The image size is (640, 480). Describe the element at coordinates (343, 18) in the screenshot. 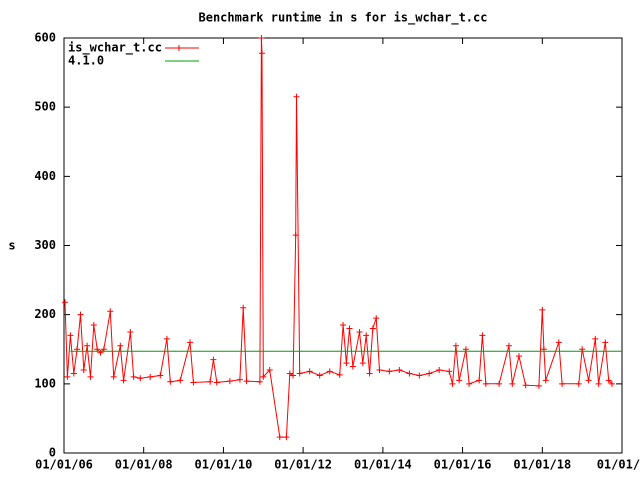

I see `chart-title: Benchmark runtime in s for is_wchar_t.cc` at that location.